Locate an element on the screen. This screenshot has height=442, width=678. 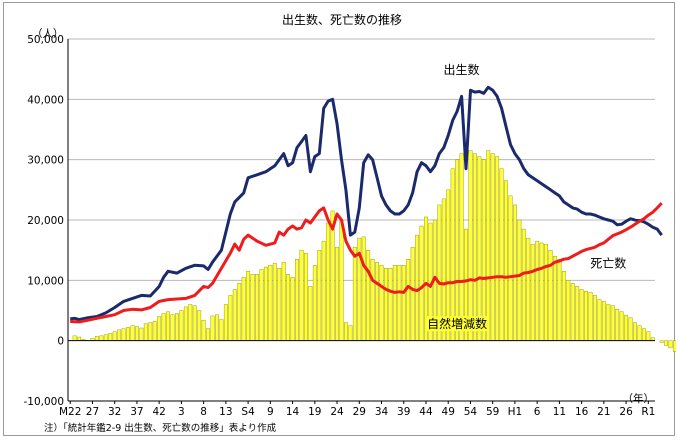
y-tick-label: 40,000 is located at coordinates (45, 100).